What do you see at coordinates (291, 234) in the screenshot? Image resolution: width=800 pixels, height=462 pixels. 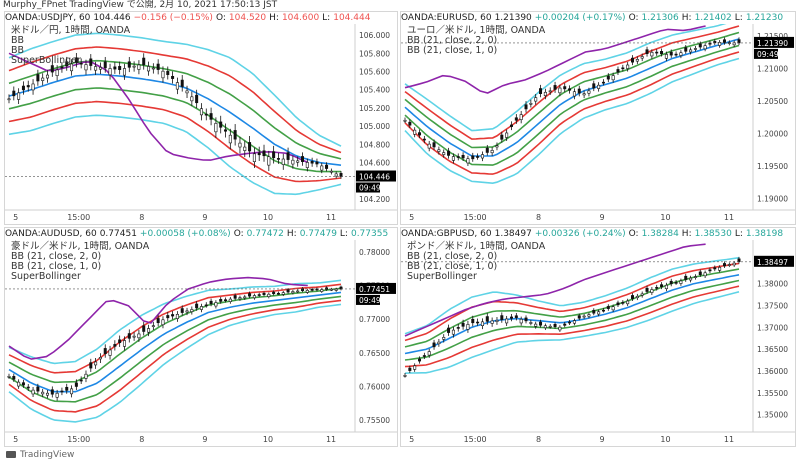 I see `high-label: H:` at bounding box center [291, 234].